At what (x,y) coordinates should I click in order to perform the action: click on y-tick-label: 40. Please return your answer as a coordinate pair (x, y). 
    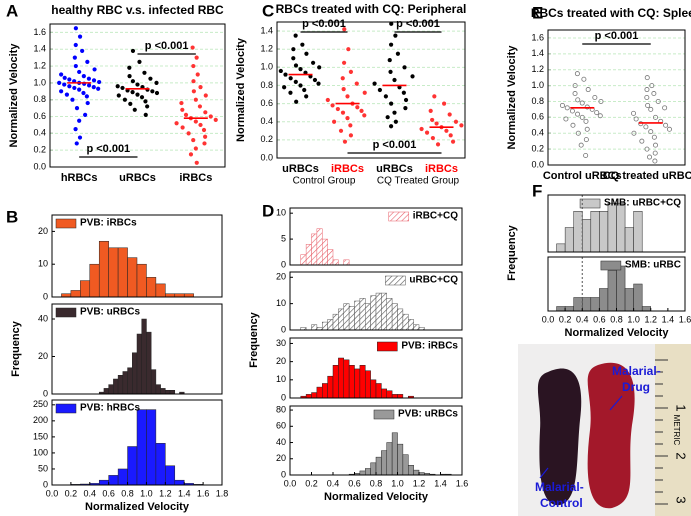
    Looking at the image, I should click on (281, 442).